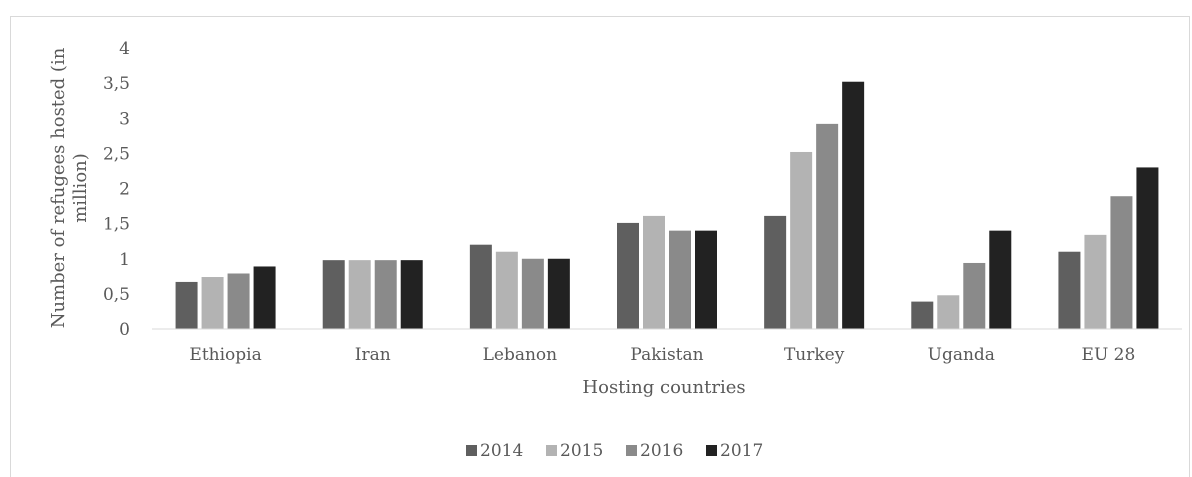  What do you see at coordinates (666, 355) in the screenshot?
I see `x-tick-label: Pakistan` at bounding box center [666, 355].